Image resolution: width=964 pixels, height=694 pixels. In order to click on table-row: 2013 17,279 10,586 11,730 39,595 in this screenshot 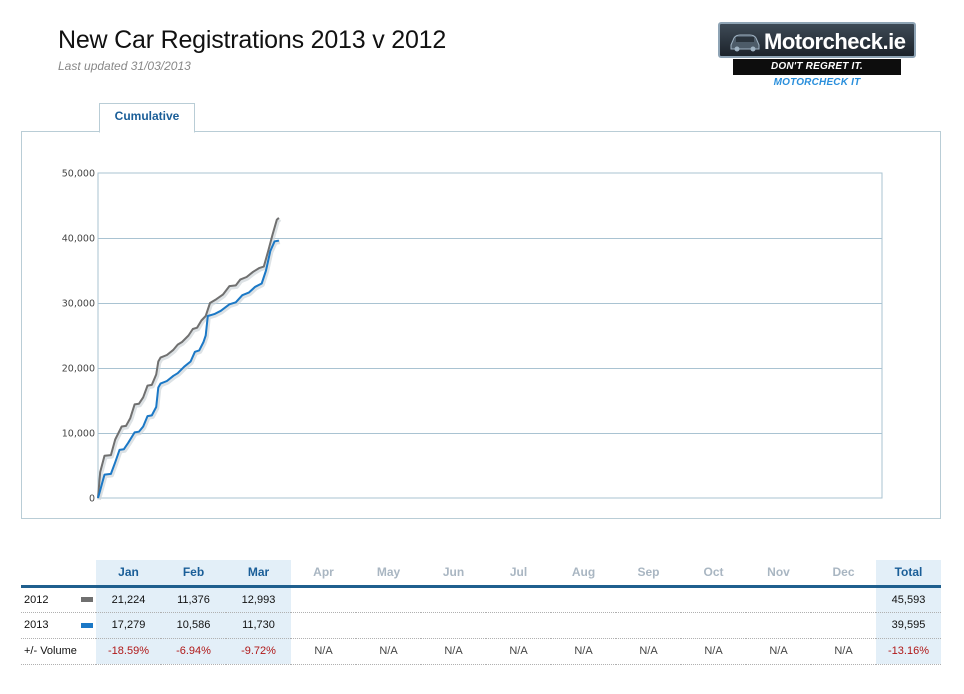, I will do `click(481, 625)`.